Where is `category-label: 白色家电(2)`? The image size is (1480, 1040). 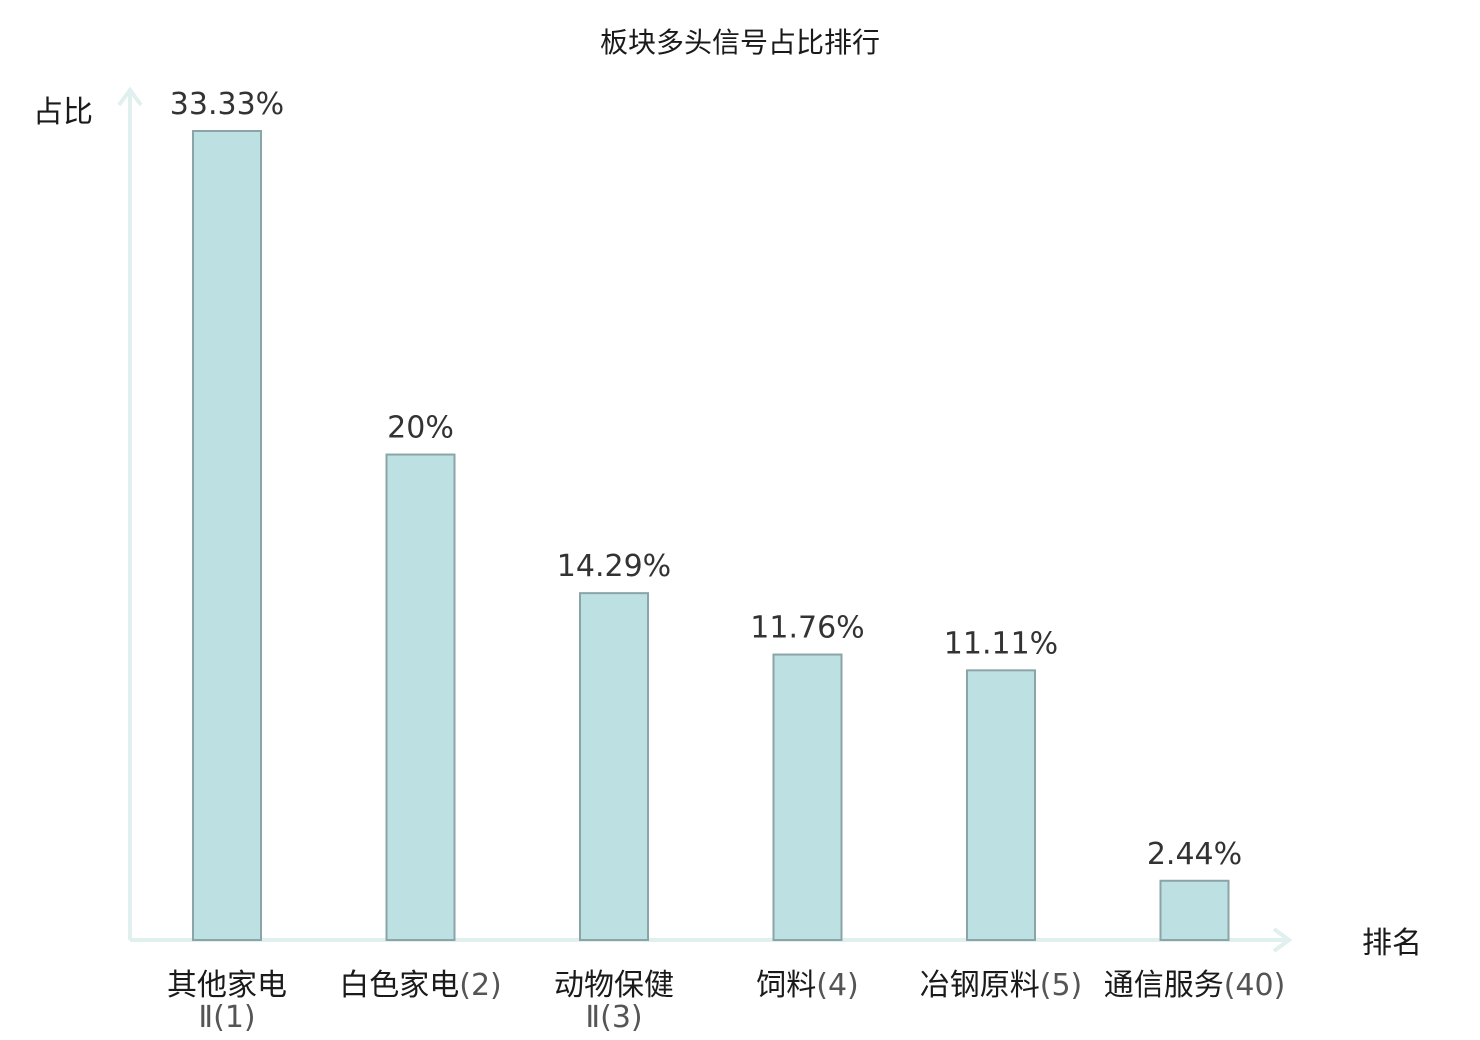 category-label: 白色家电(2) is located at coordinates (420, 985).